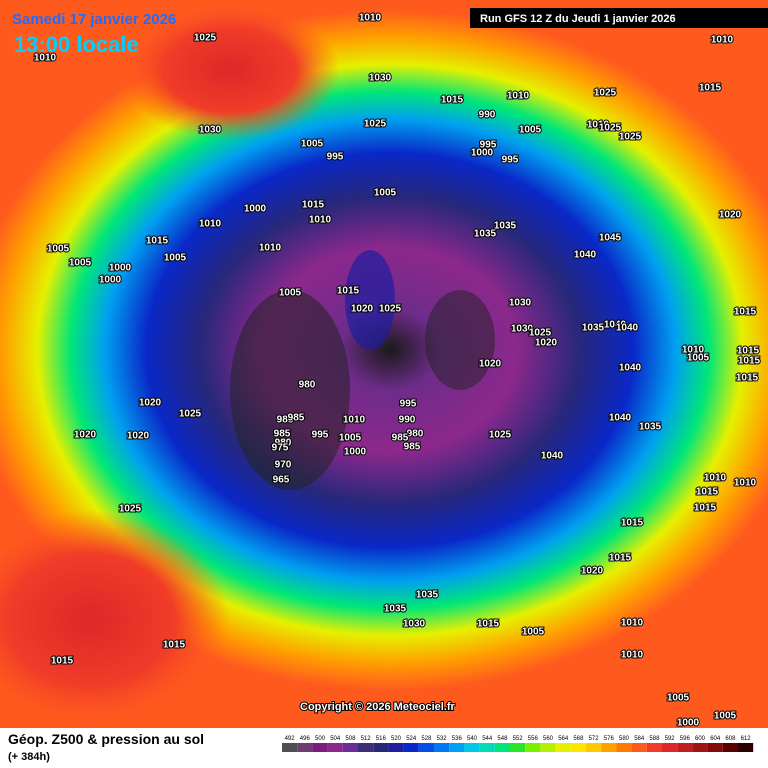  I want to click on isobar-label: 1030, so click(380, 78).